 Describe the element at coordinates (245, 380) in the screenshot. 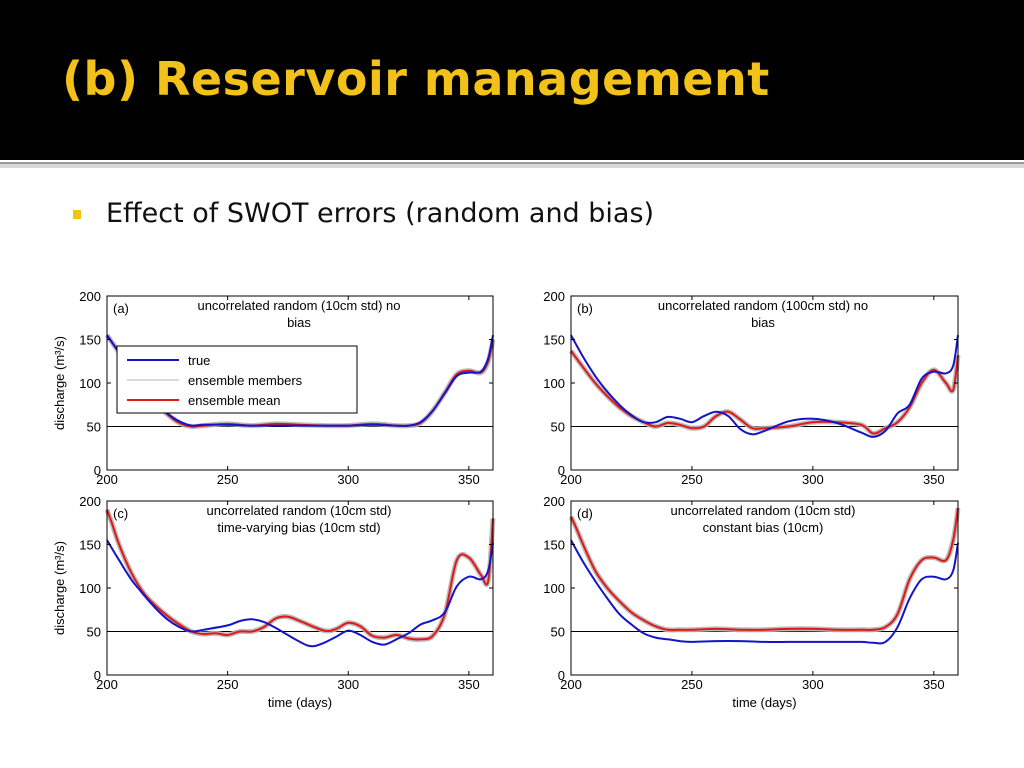

I see `legend-entry: ensemble members` at that location.